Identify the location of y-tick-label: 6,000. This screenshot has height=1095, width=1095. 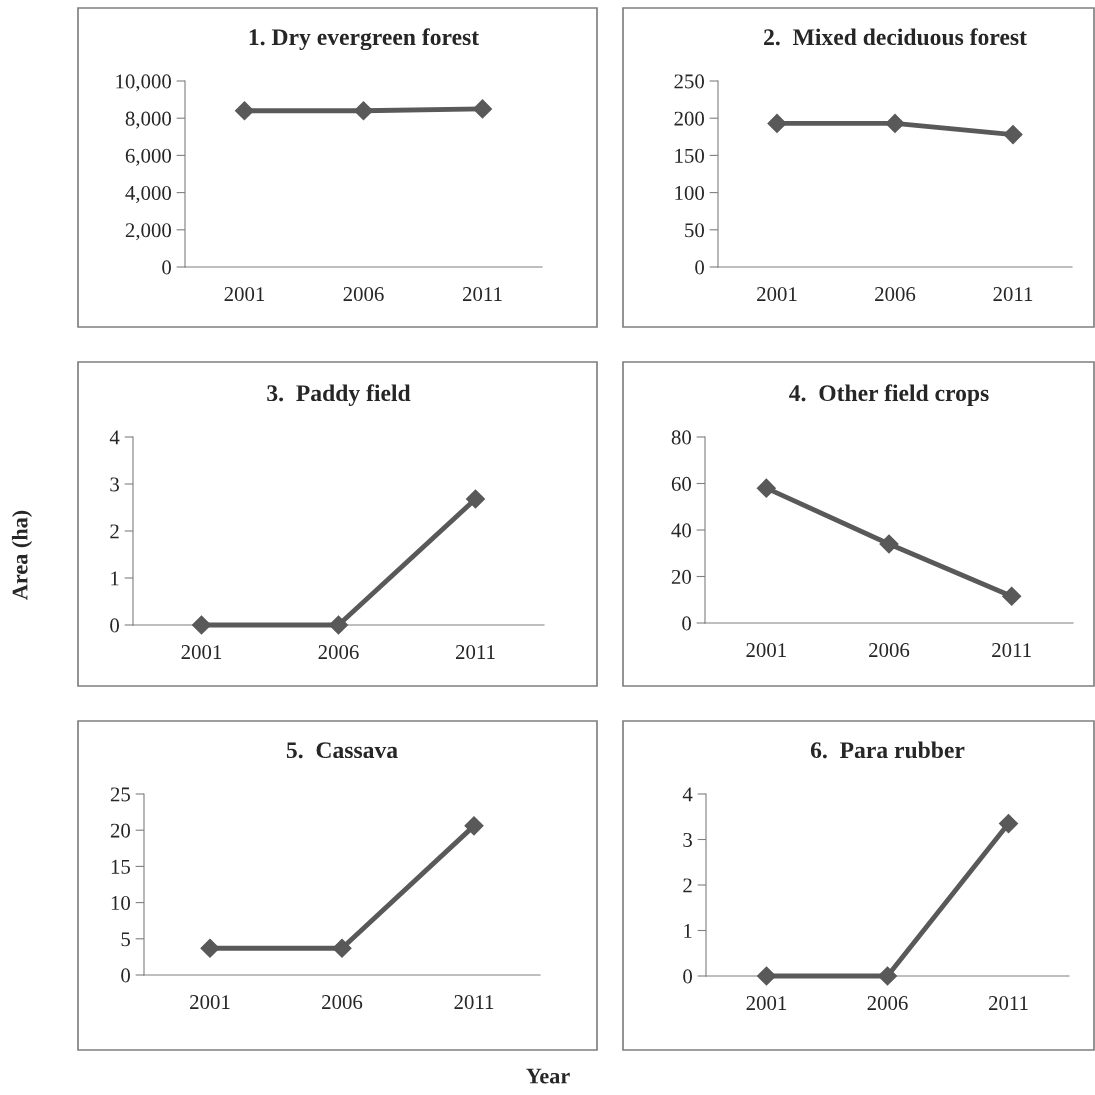
(148, 157).